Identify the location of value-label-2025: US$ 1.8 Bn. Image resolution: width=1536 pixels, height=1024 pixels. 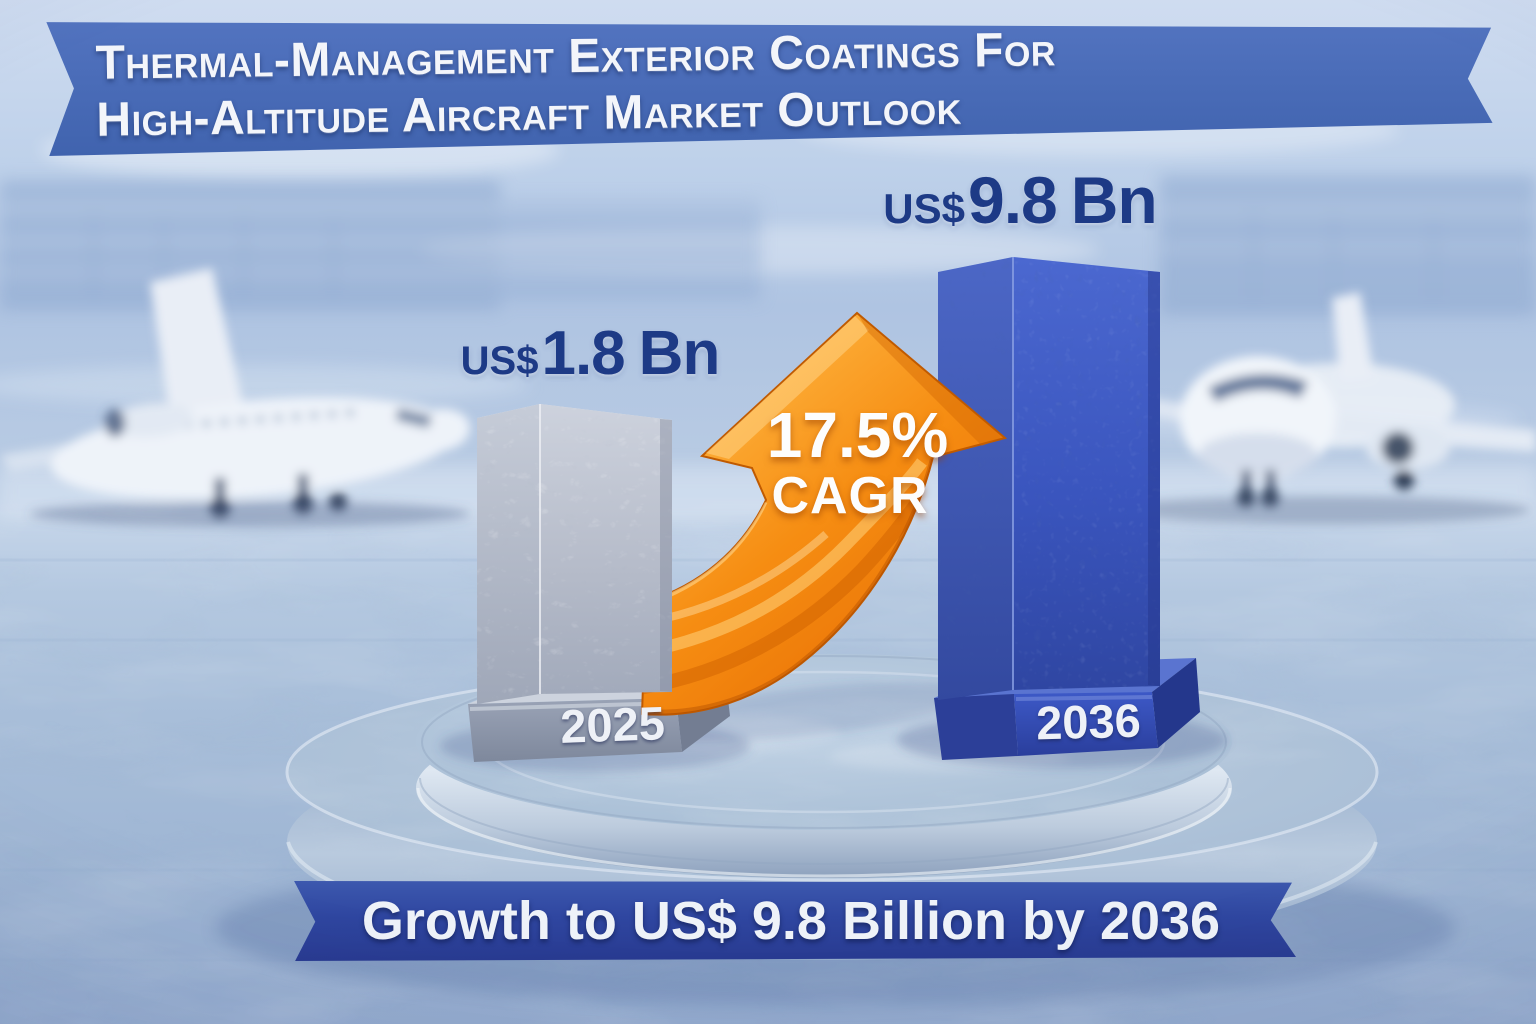
(590, 353).